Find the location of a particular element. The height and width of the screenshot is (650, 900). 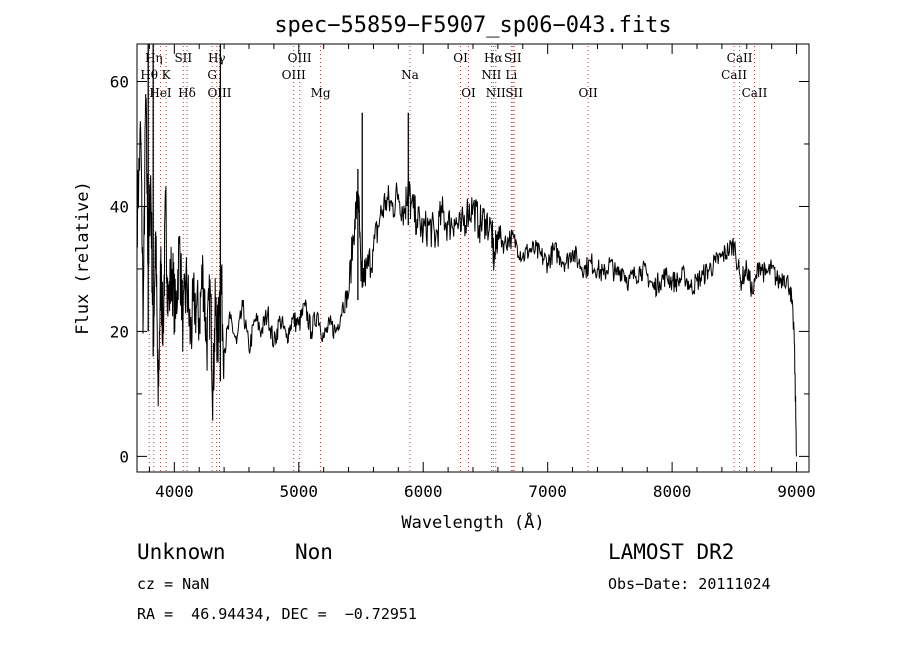

line-marker-label: G is located at coordinates (212, 75).